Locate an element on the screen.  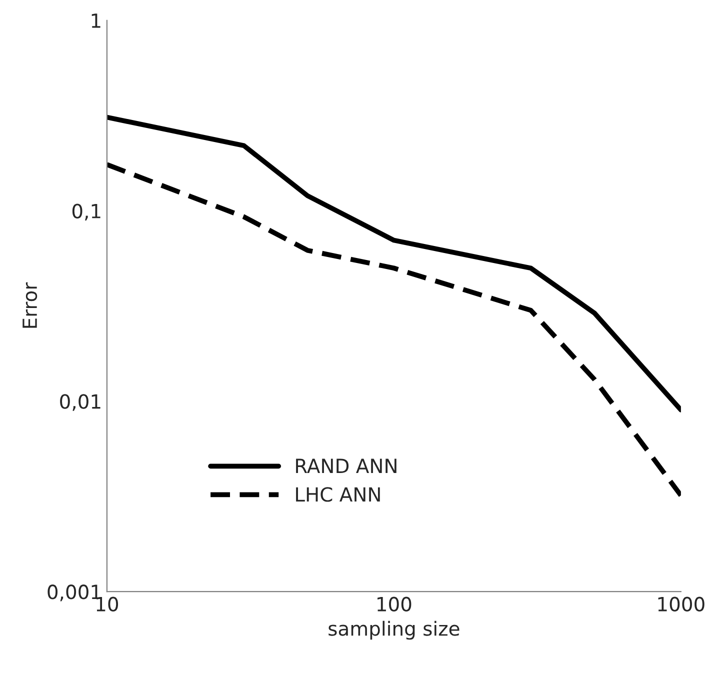
x-axis-title: sampling size is located at coordinates (394, 630).